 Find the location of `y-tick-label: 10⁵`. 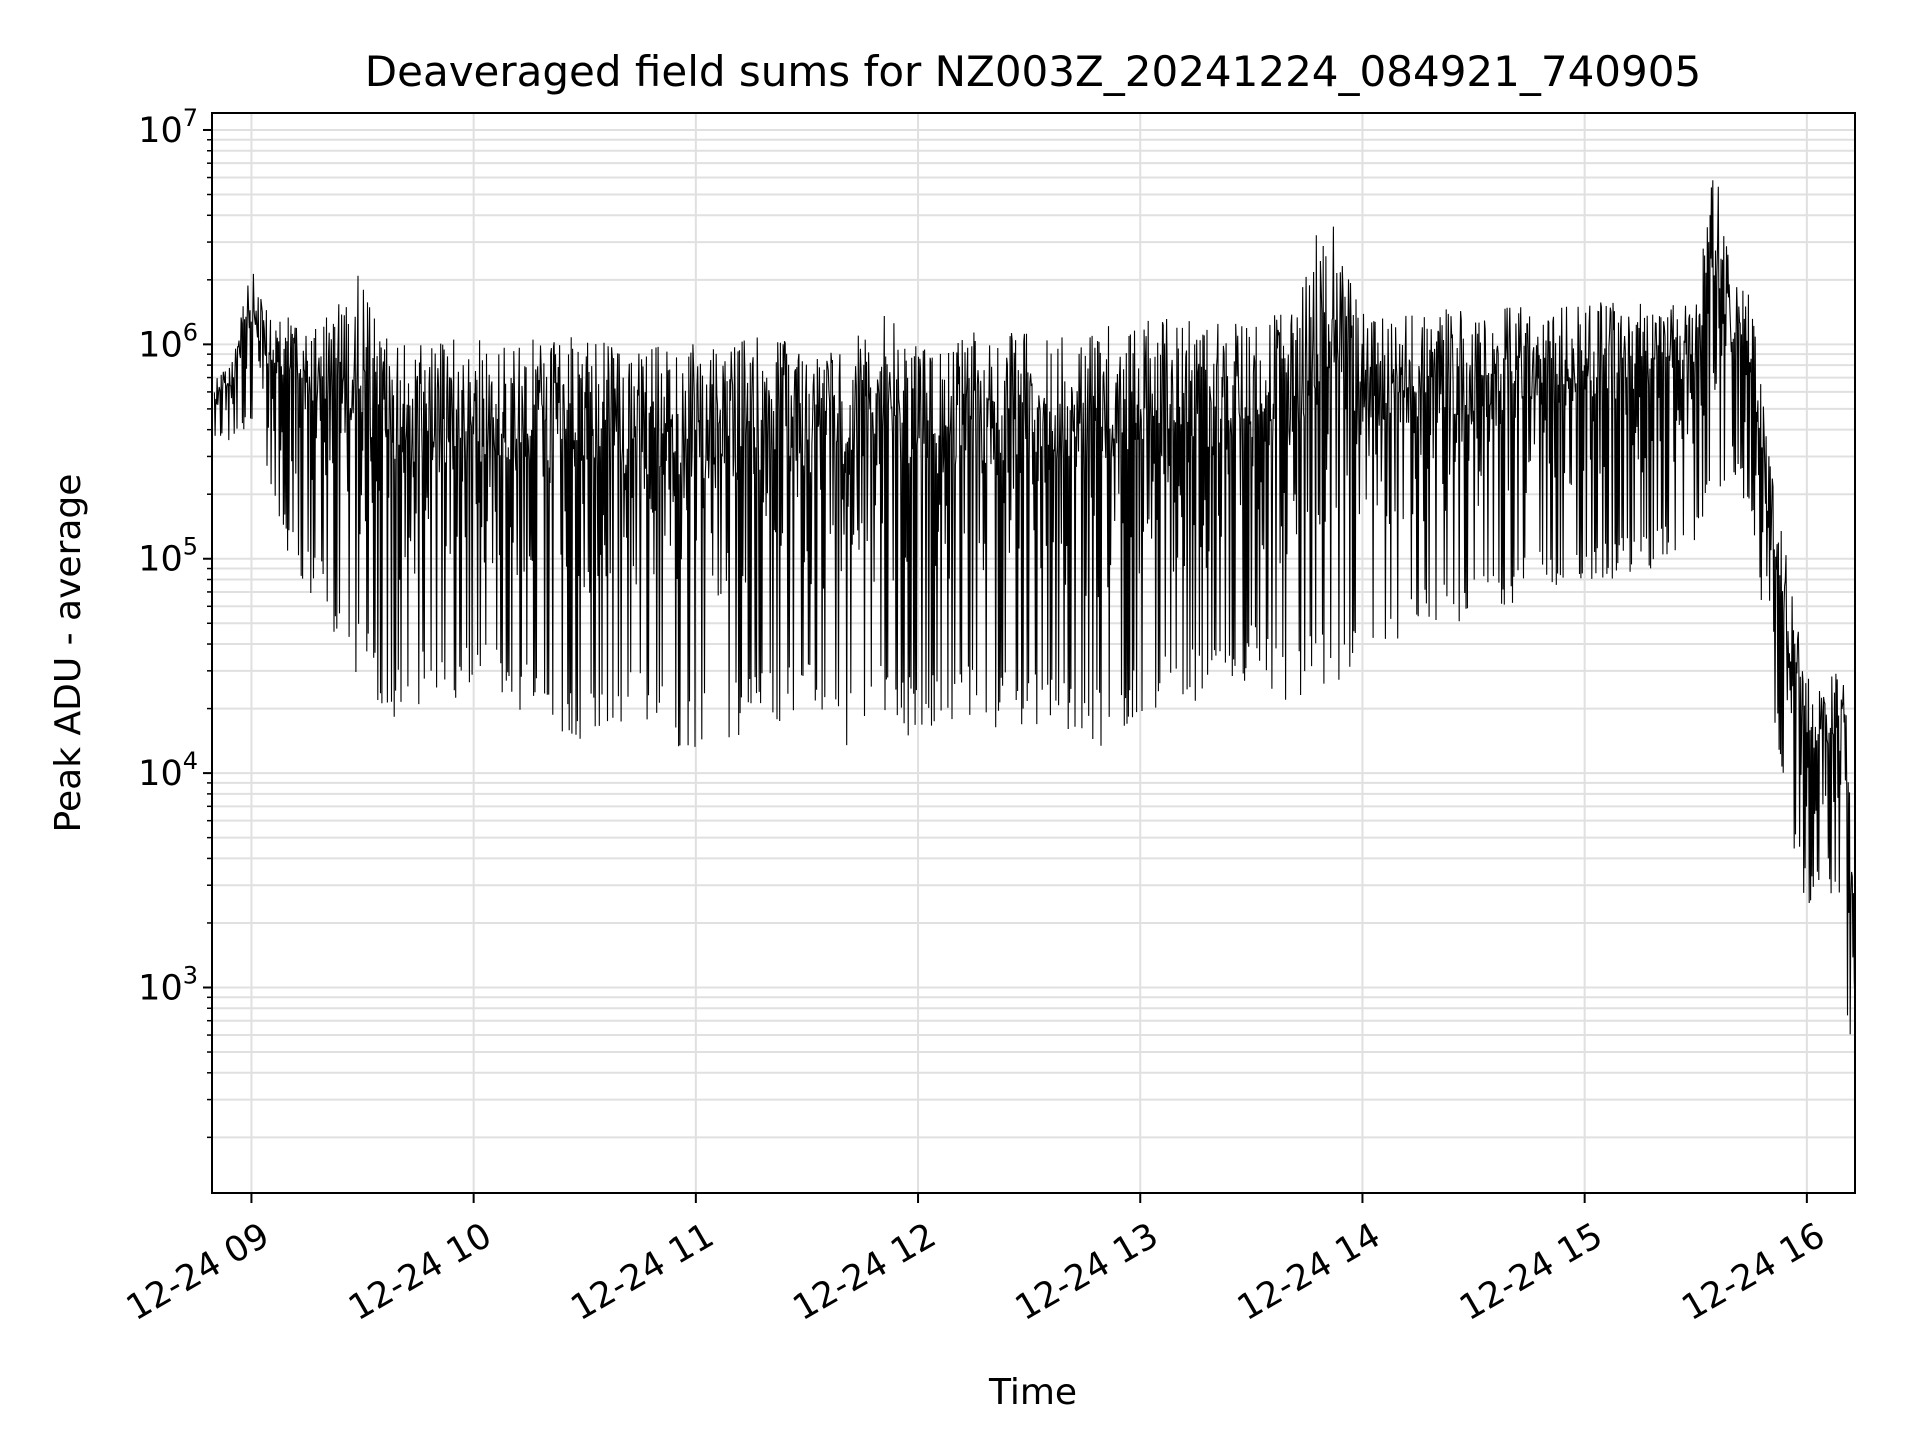

y-tick-label: 10⁵ is located at coordinates (168, 556).